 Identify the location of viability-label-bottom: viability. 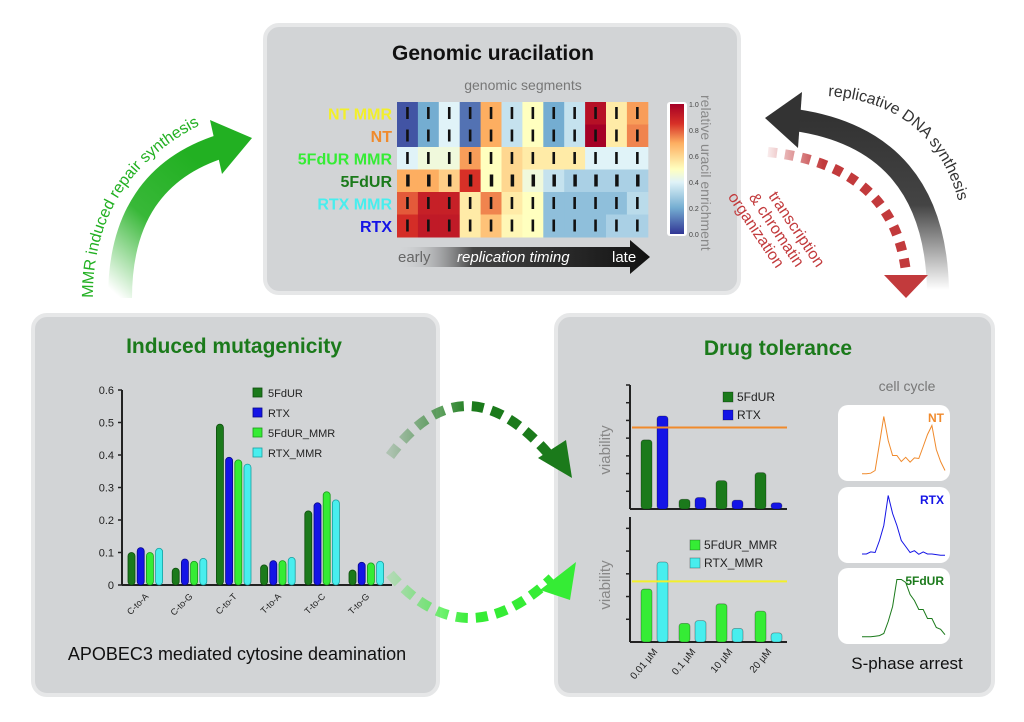
(605, 585).